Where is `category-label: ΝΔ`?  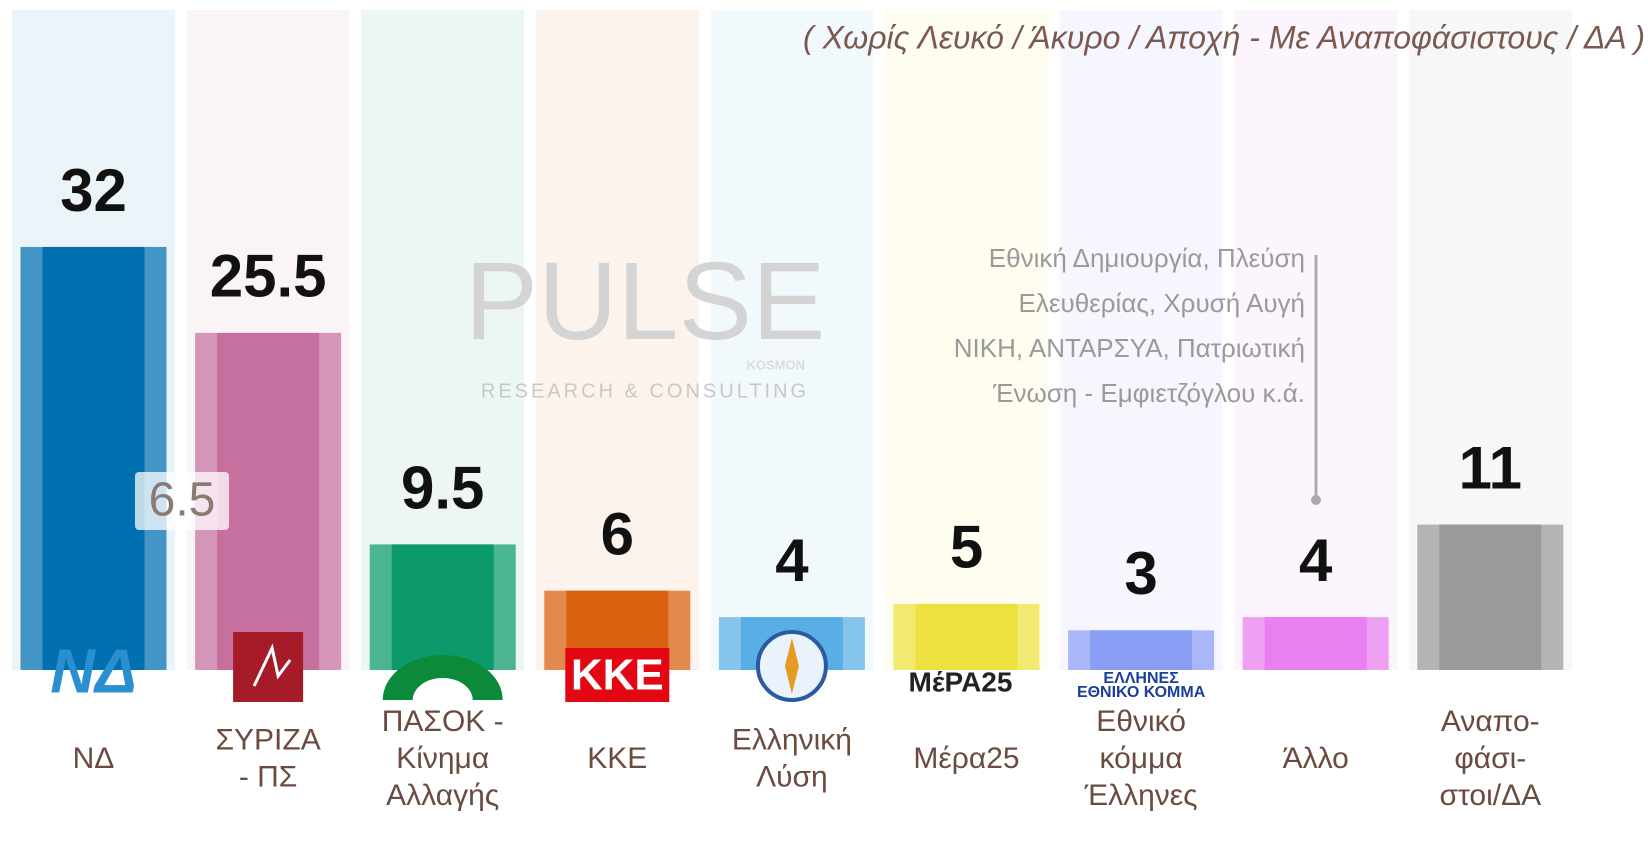
category-label: ΝΔ is located at coordinates (94, 758).